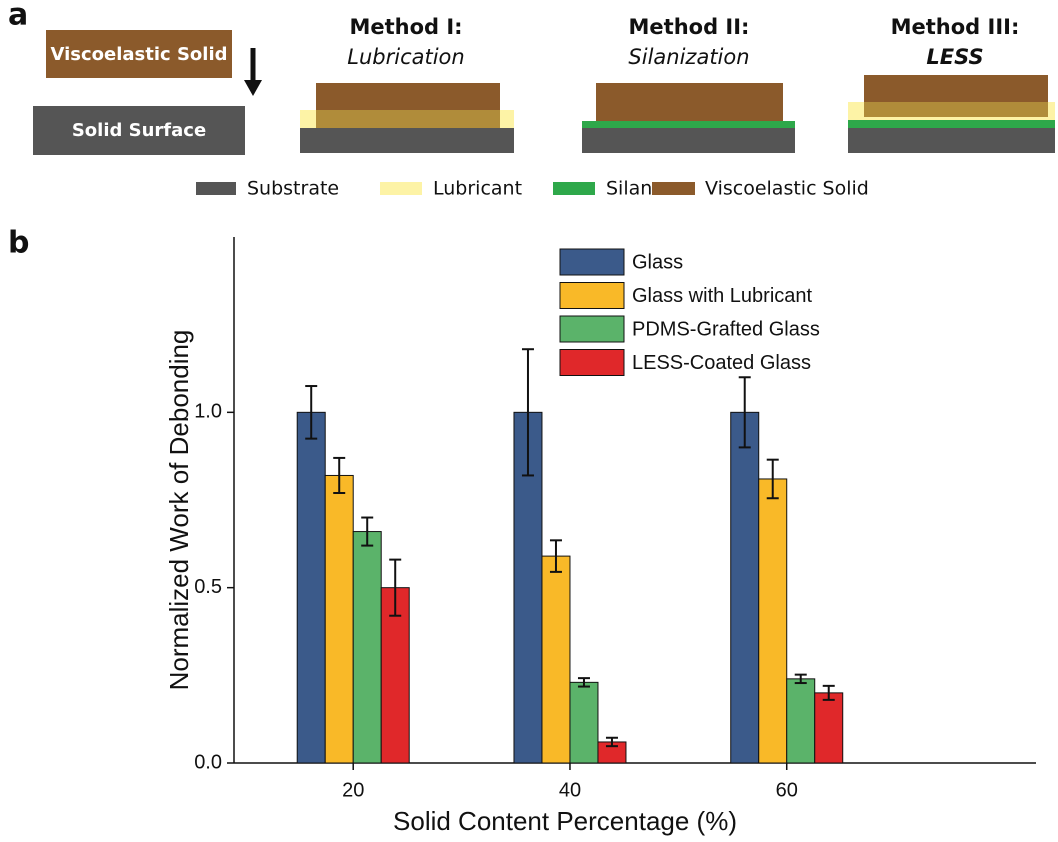  Describe the element at coordinates (353, 790) in the screenshot. I see `x-tick-label: 20` at that location.